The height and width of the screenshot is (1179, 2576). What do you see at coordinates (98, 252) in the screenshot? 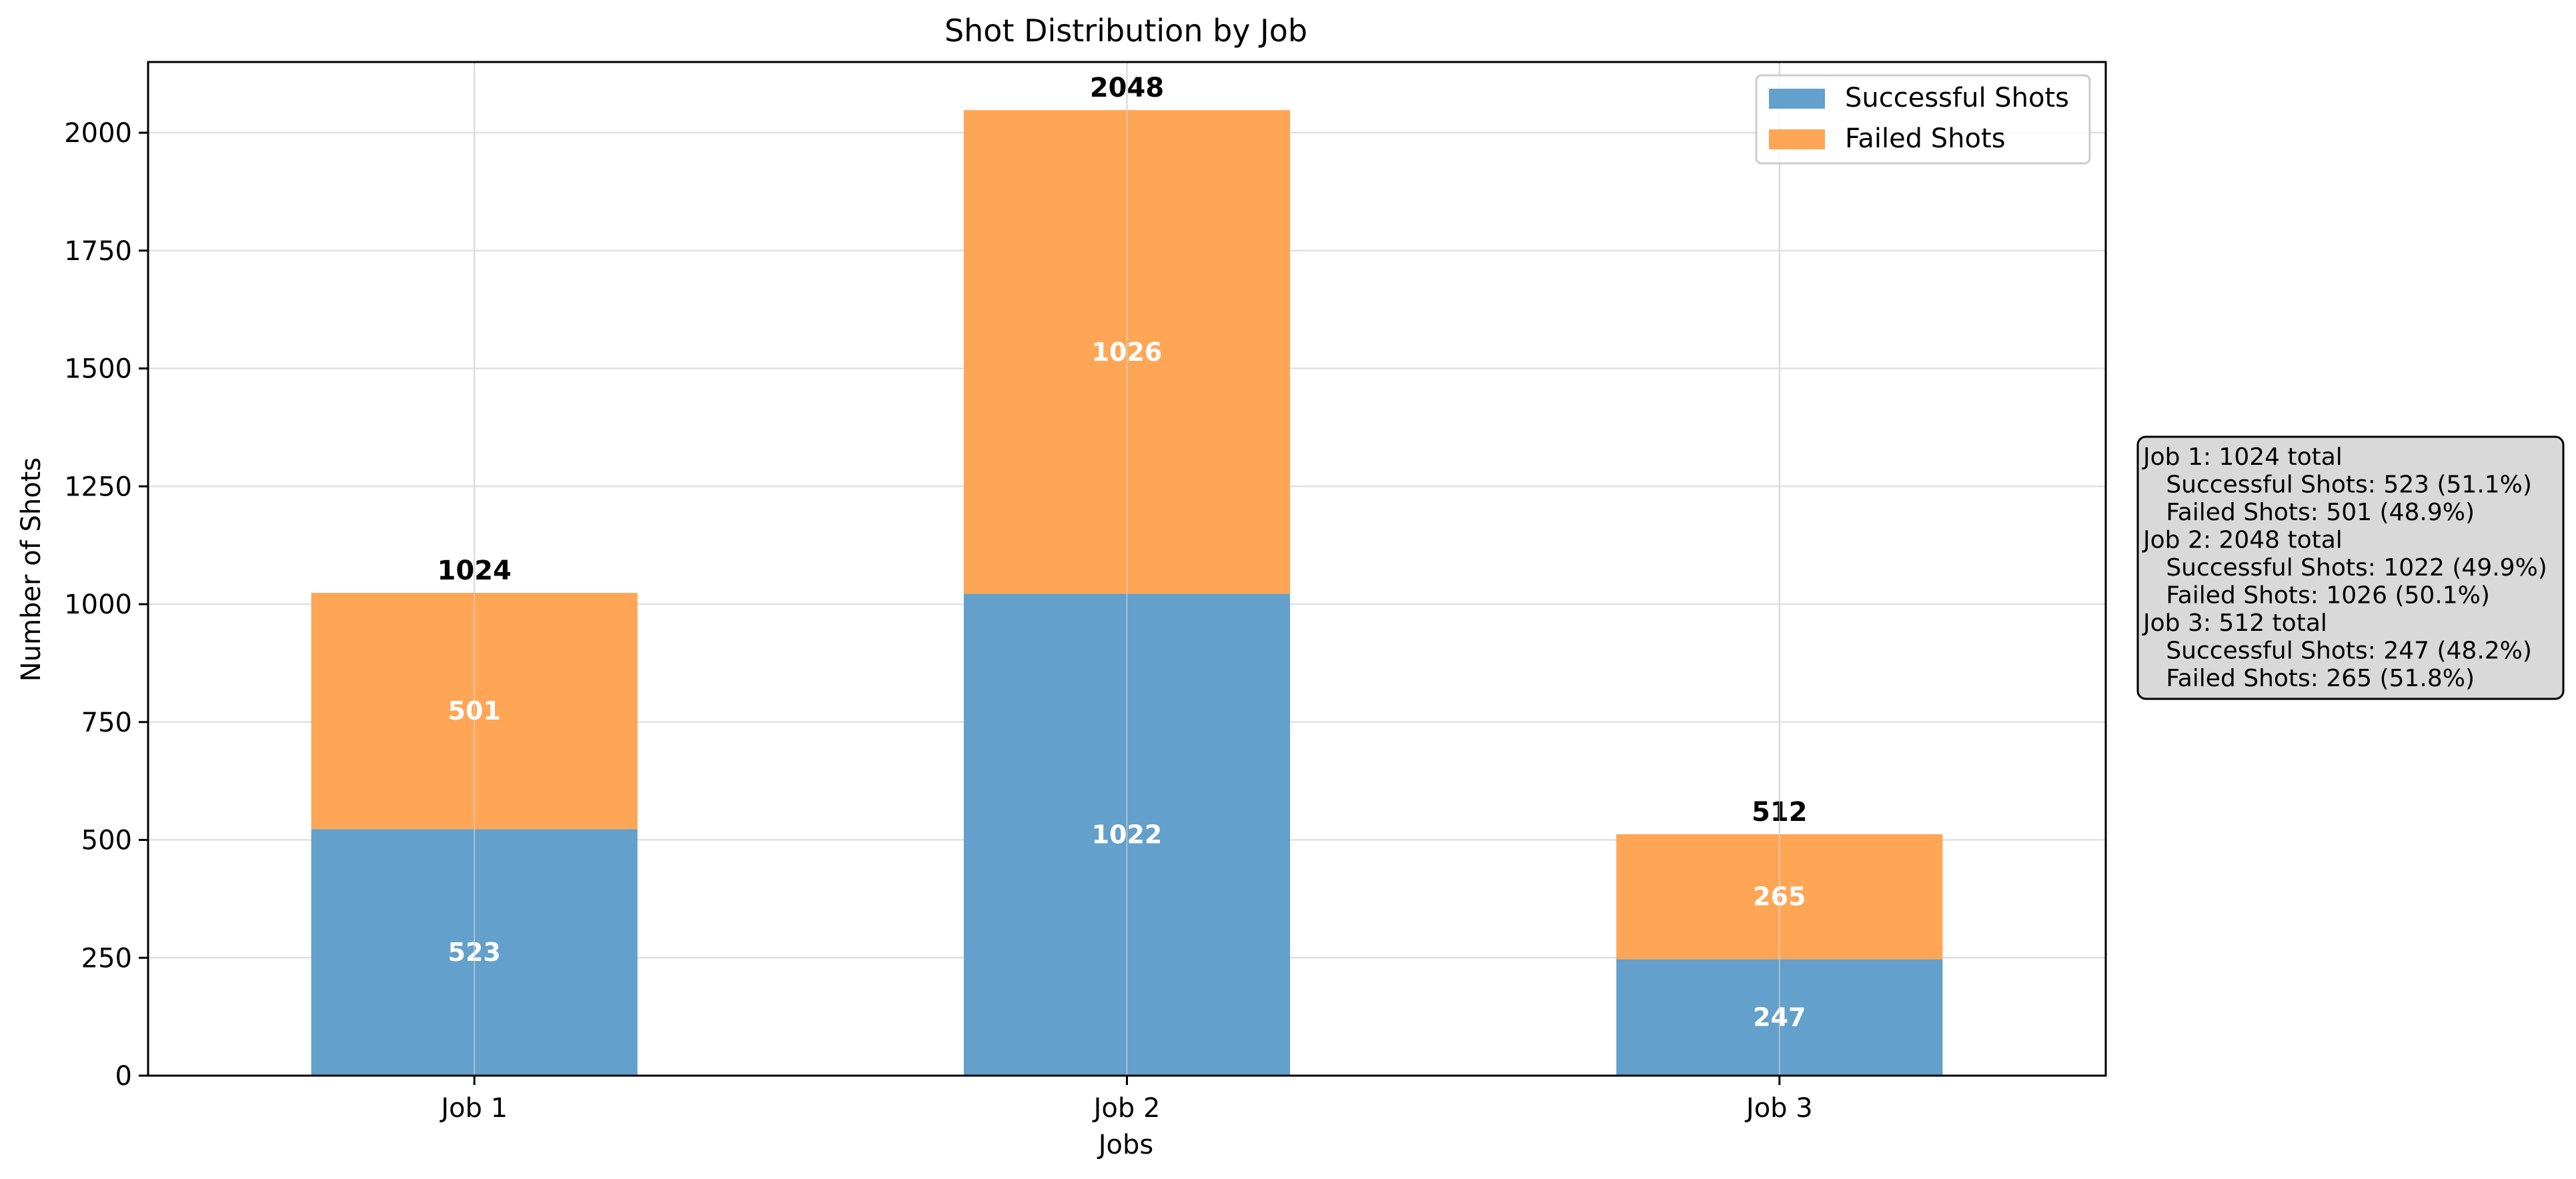
I see `y-tick-label: 1750` at bounding box center [98, 252].